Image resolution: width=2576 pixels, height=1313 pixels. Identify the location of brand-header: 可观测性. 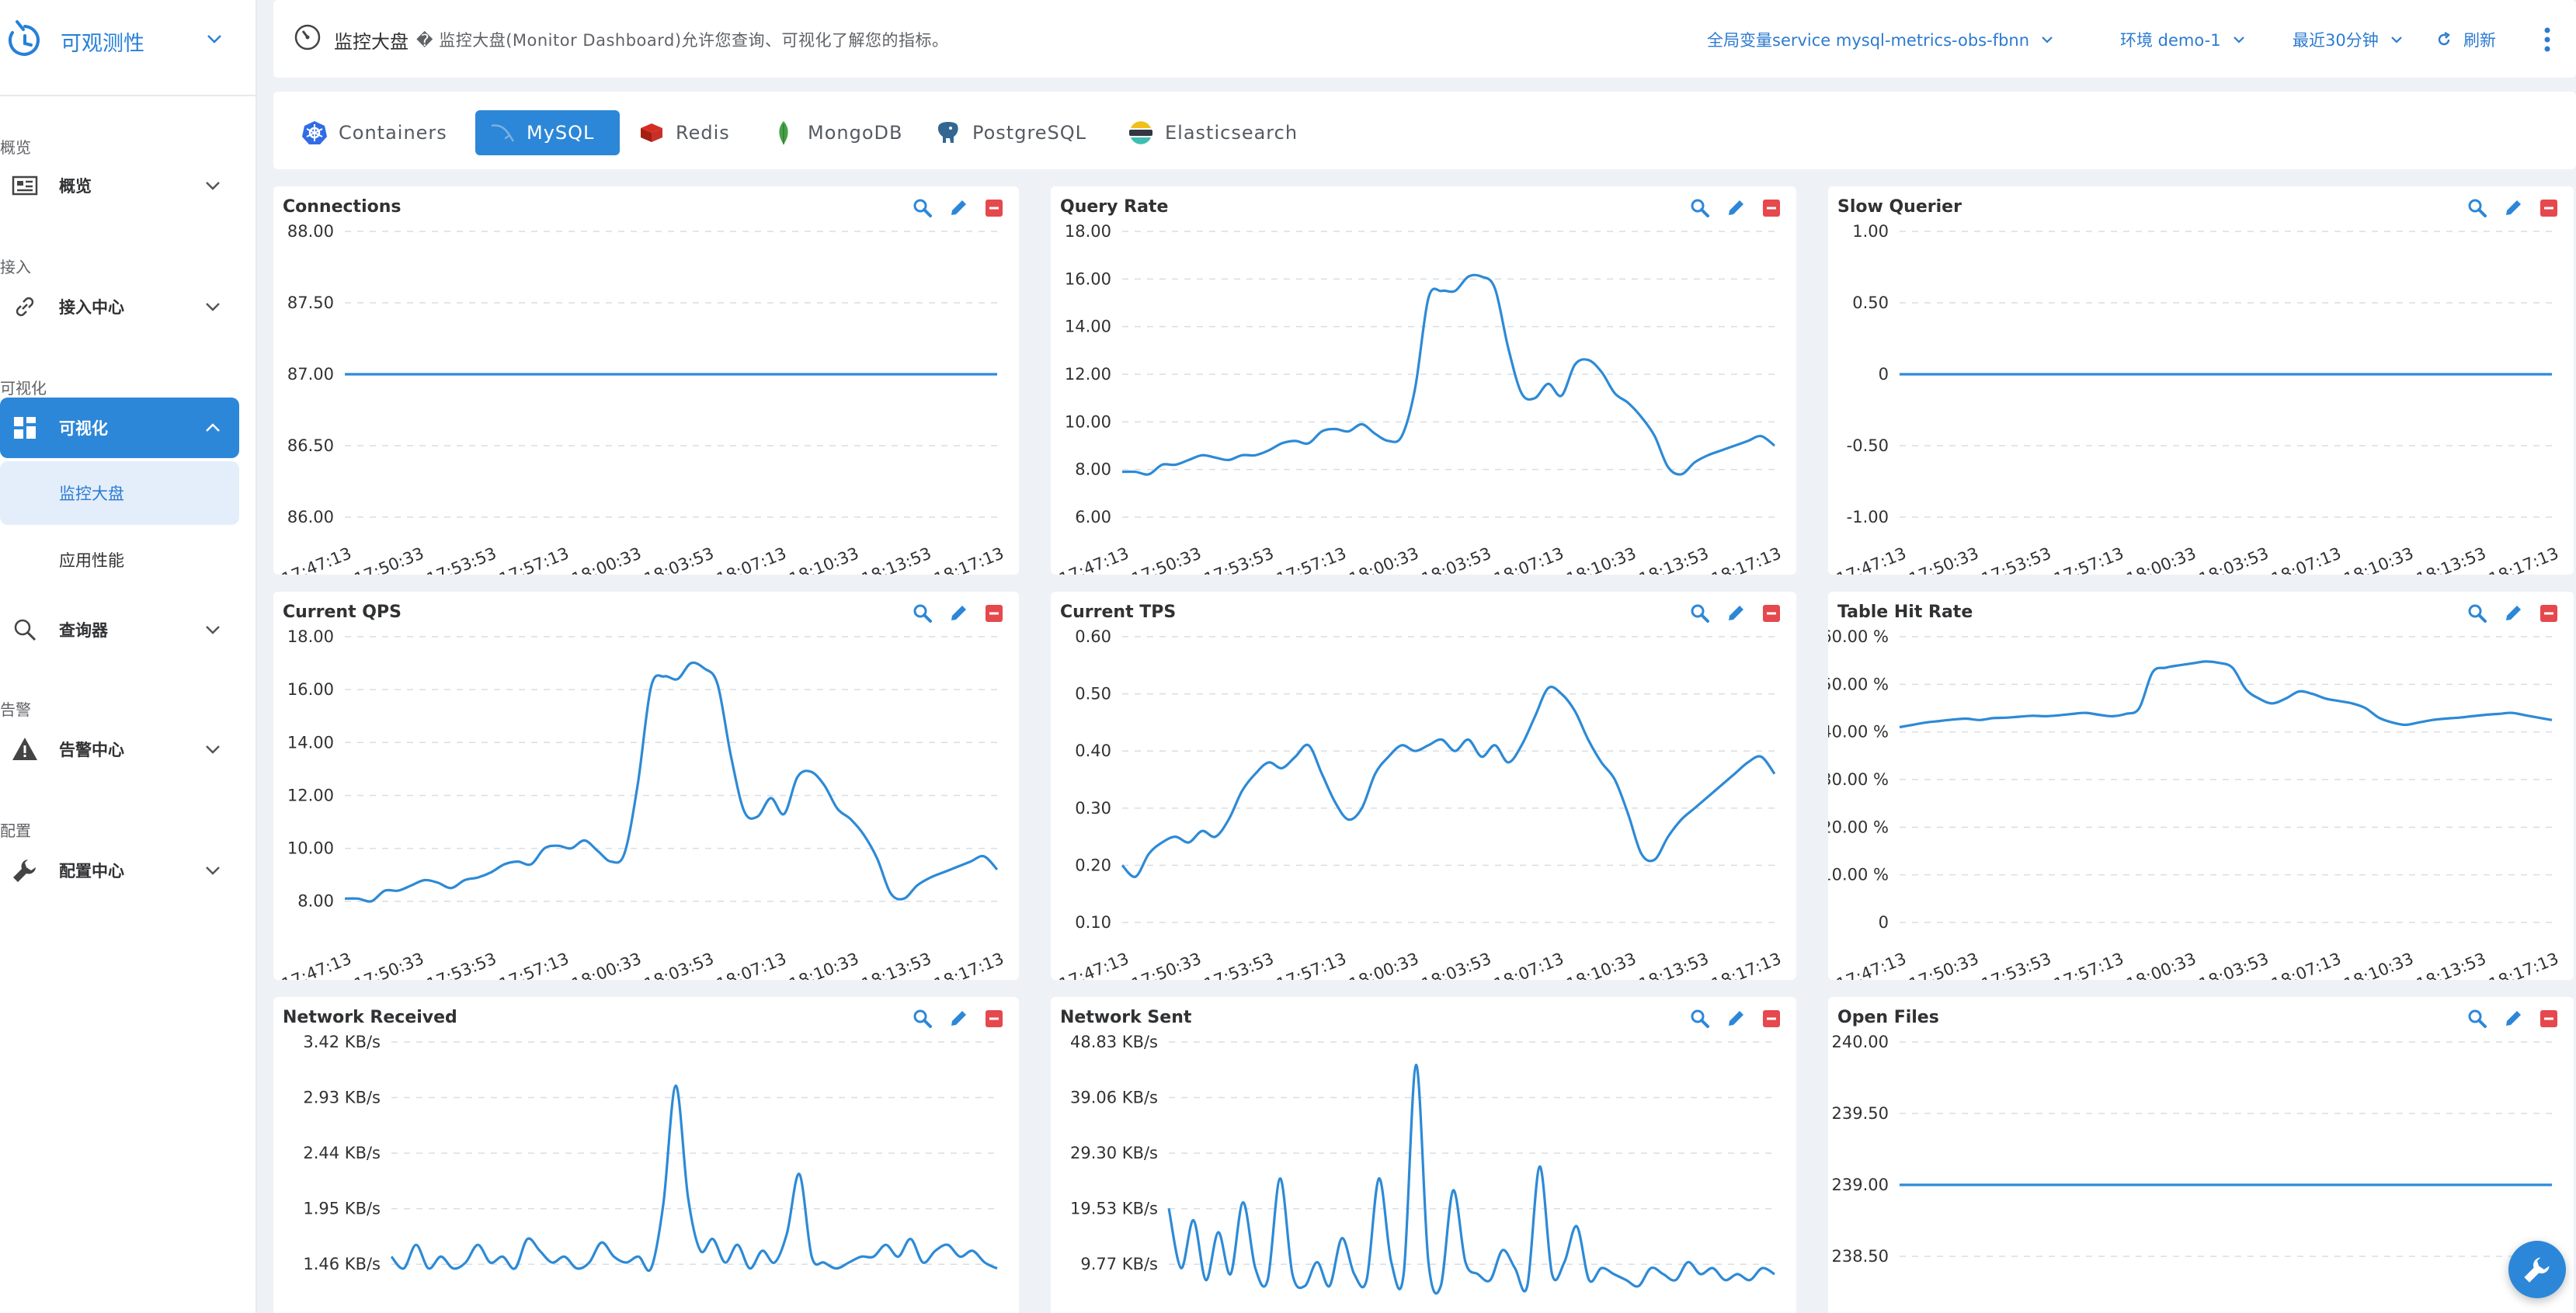
(128, 48).